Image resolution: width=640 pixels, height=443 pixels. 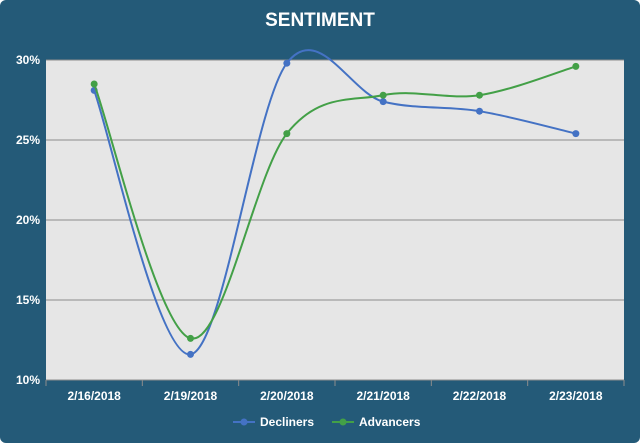 What do you see at coordinates (327, 422) in the screenshot?
I see `legend: Decliners Advancers` at bounding box center [327, 422].